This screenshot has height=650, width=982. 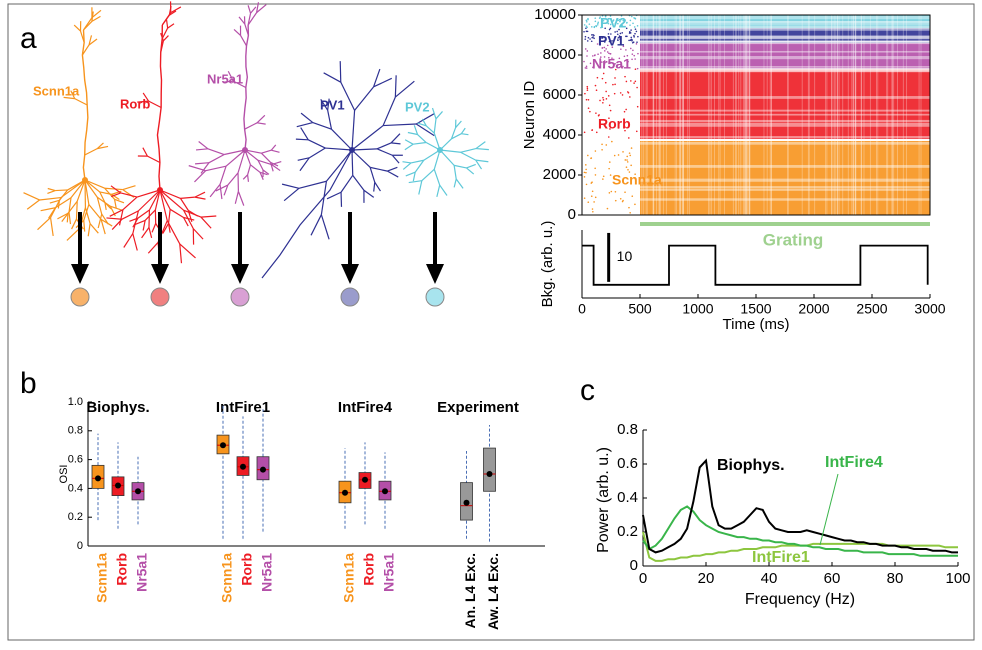 I want to click on x-tick-label: 1500, so click(x=755, y=309).